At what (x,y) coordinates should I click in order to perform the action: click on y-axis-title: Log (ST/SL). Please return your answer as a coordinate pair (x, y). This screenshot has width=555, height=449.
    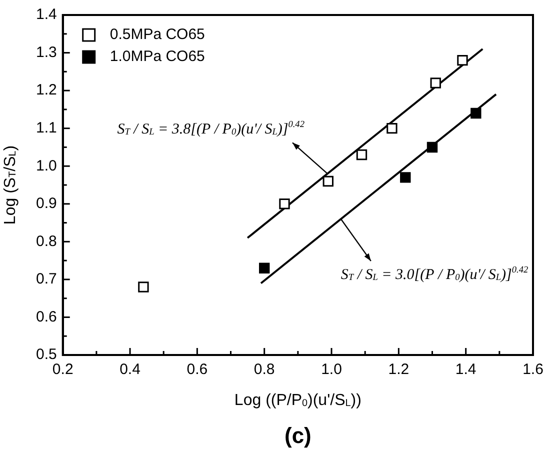
    Looking at the image, I should click on (10, 185).